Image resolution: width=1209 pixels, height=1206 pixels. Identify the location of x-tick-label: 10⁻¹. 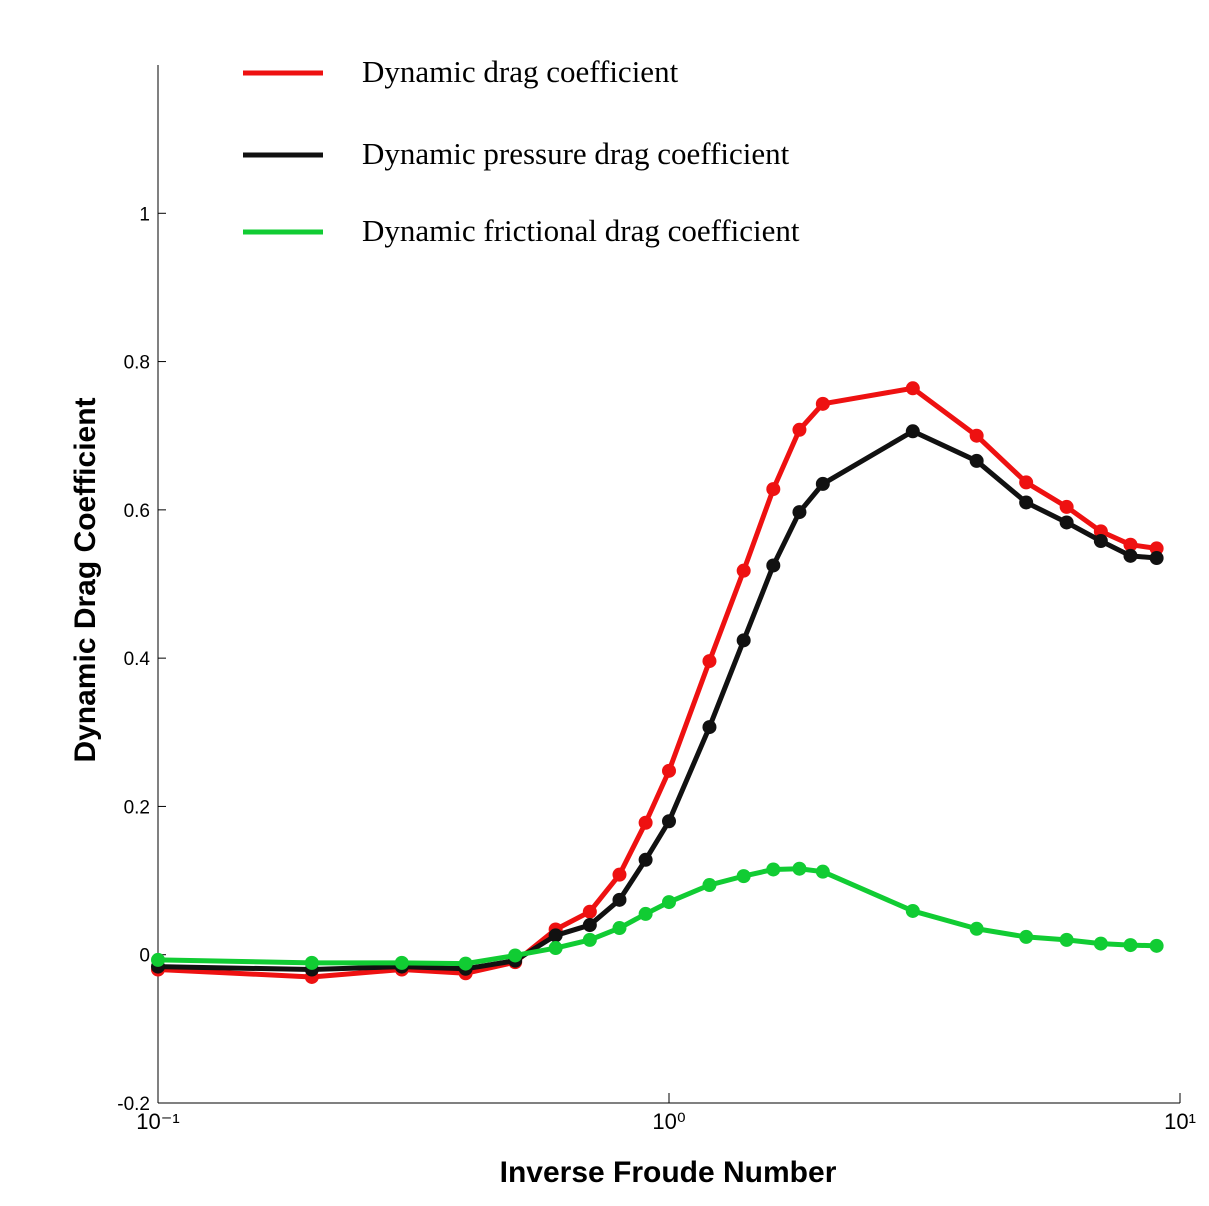
(157, 1121).